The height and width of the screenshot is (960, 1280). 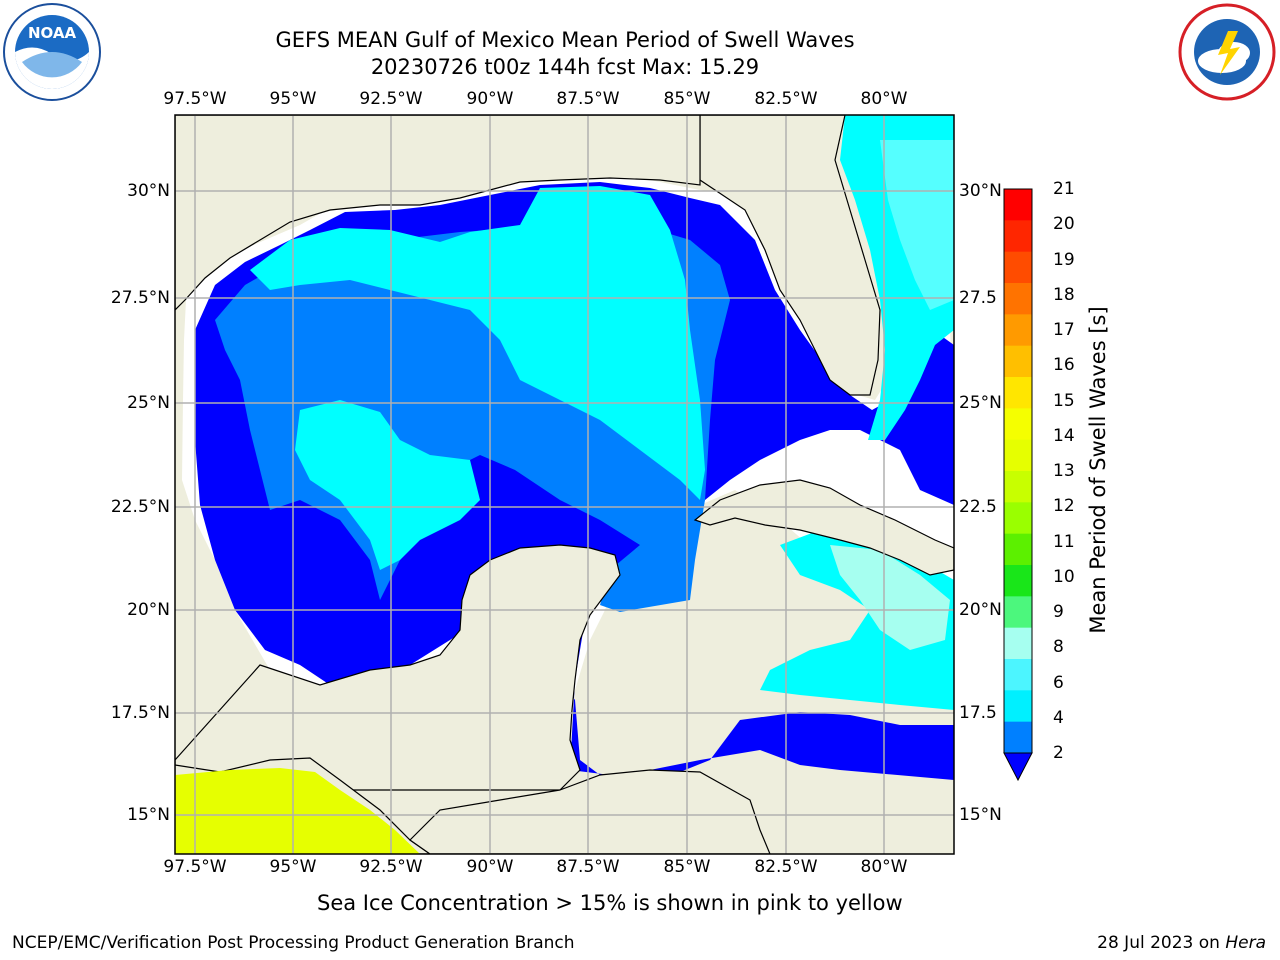 What do you see at coordinates (980, 403) in the screenshot?
I see `right-lat-tick: 25°N` at bounding box center [980, 403].